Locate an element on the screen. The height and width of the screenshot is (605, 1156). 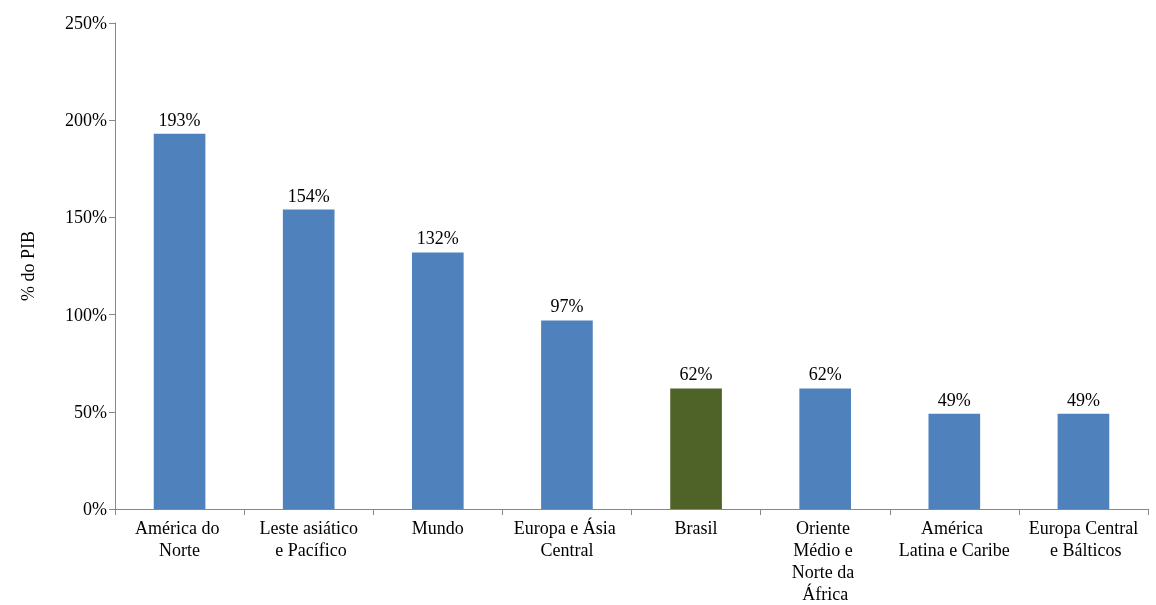
x-tick-label: Oriente Médio e Norte da África is located at coordinates (825, 561).